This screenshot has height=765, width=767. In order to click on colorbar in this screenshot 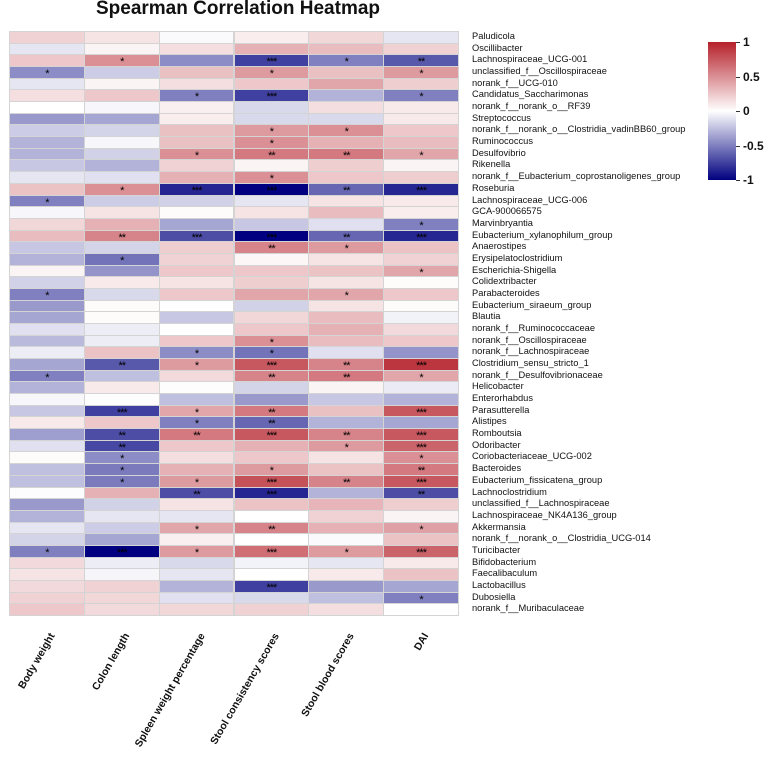, I will do `click(722, 111)`.